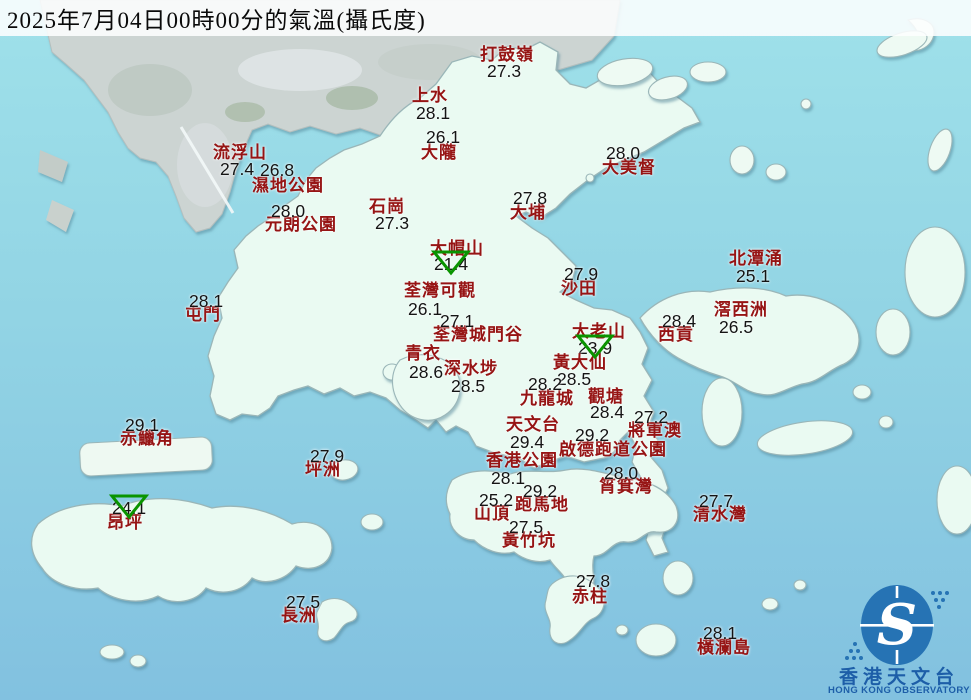 The image size is (971, 700). I want to click on station-temperature-value: 26.5, so click(736, 327).